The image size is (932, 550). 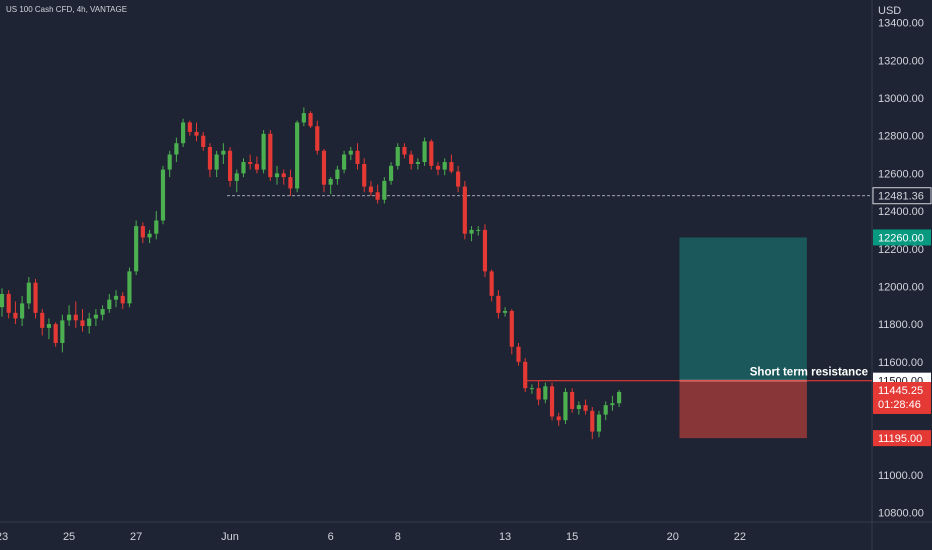 I want to click on x-tick-label: 20, so click(x=673, y=537).